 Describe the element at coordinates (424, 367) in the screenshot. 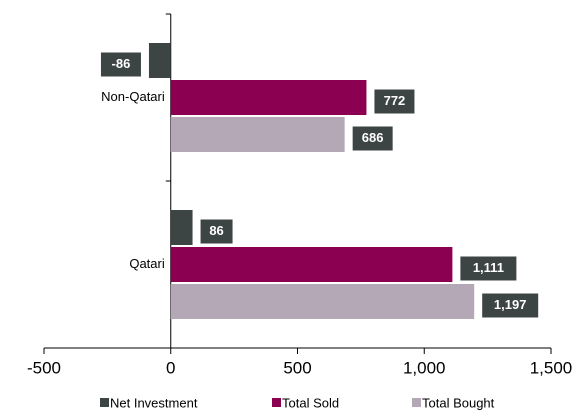

I see `x-tick-label: 1,000` at that location.